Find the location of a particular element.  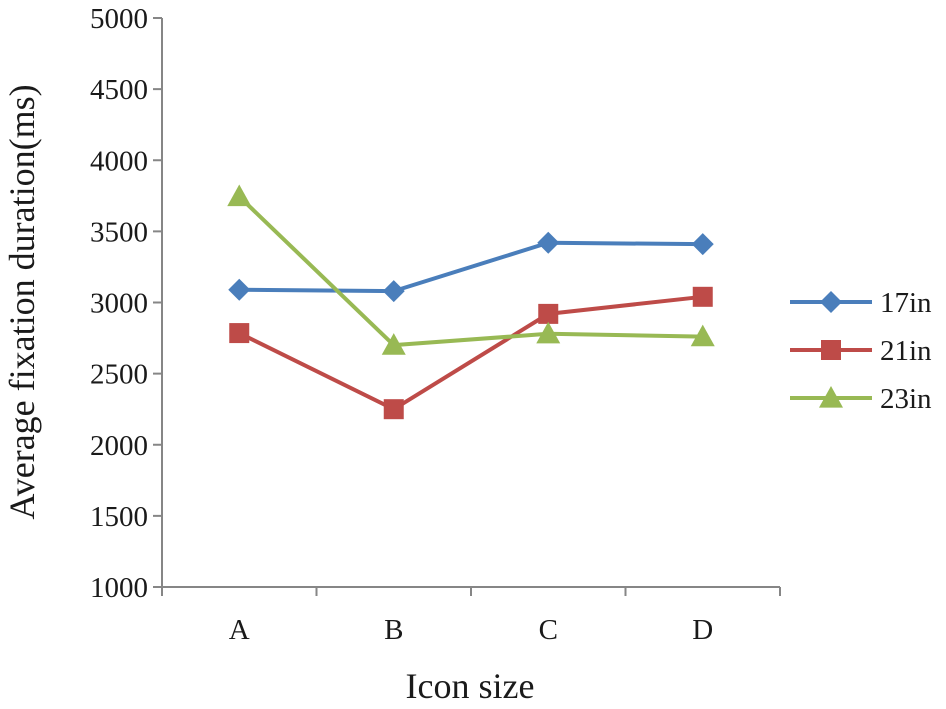

y-tick-label: 1000 is located at coordinates (119, 588).